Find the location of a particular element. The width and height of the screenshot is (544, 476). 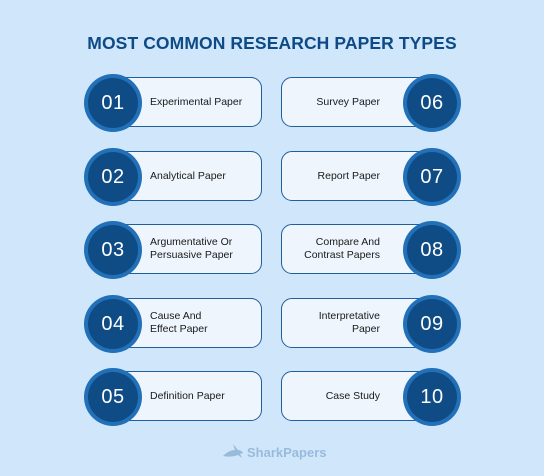

number-badge: 08 is located at coordinates (432, 250).